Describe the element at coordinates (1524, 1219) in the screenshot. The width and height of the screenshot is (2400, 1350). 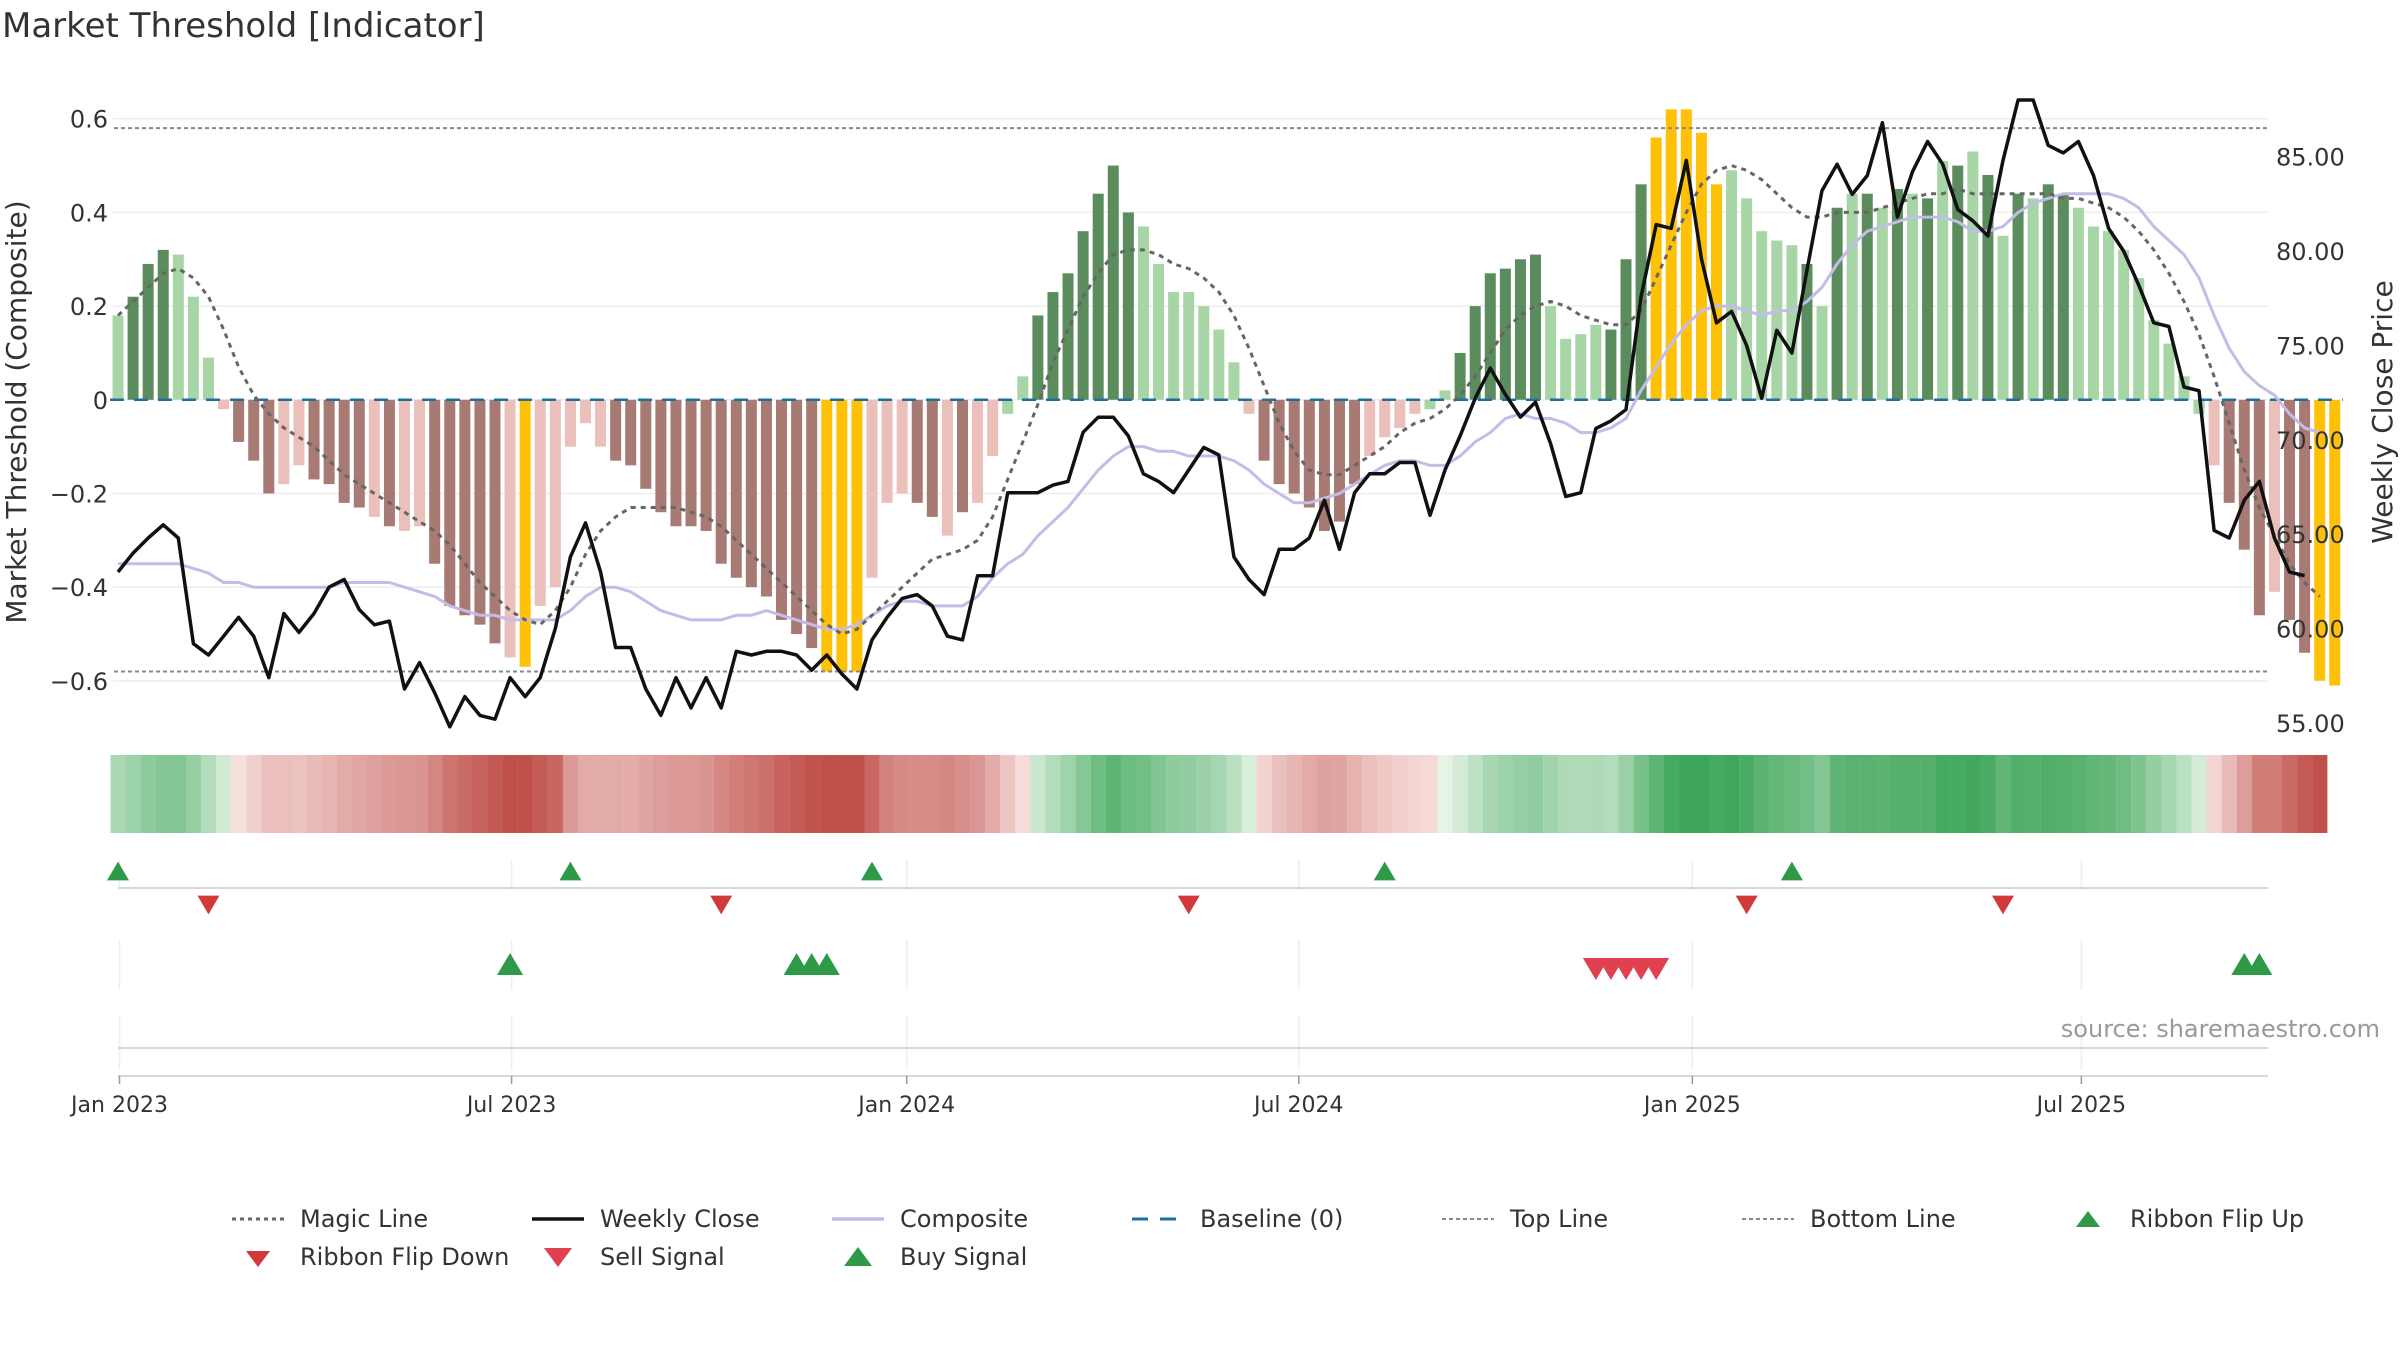
I see `legend-top-line: Top Line` at that location.